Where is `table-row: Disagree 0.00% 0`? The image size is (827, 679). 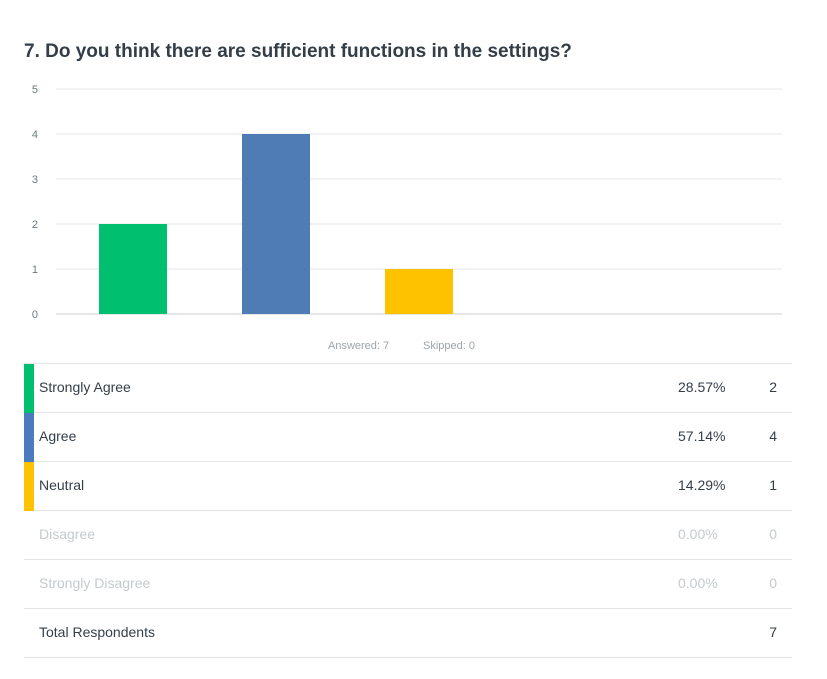 table-row: Disagree 0.00% 0 is located at coordinates (408, 535).